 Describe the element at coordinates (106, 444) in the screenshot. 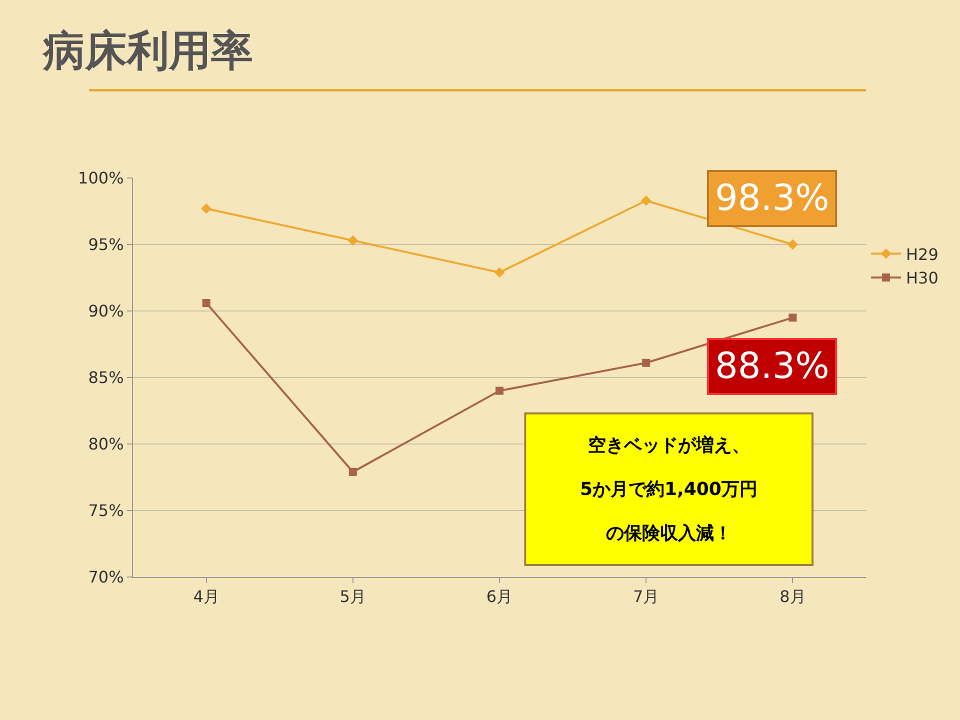

I see `y-tick-label: 80%` at that location.